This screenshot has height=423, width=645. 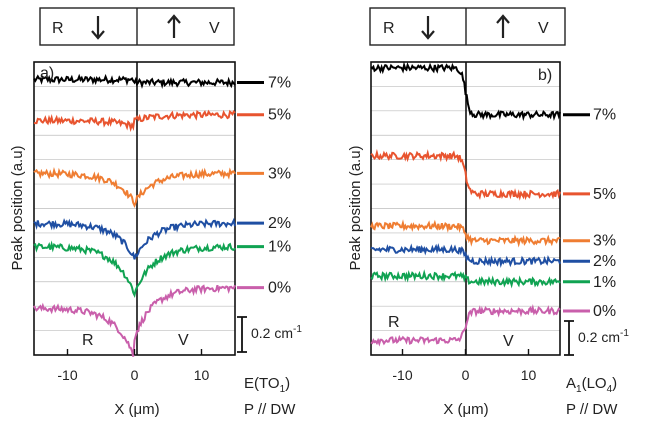 What do you see at coordinates (389, 28) in the screenshot?
I see `domain-box-left-letter-b: R` at bounding box center [389, 28].